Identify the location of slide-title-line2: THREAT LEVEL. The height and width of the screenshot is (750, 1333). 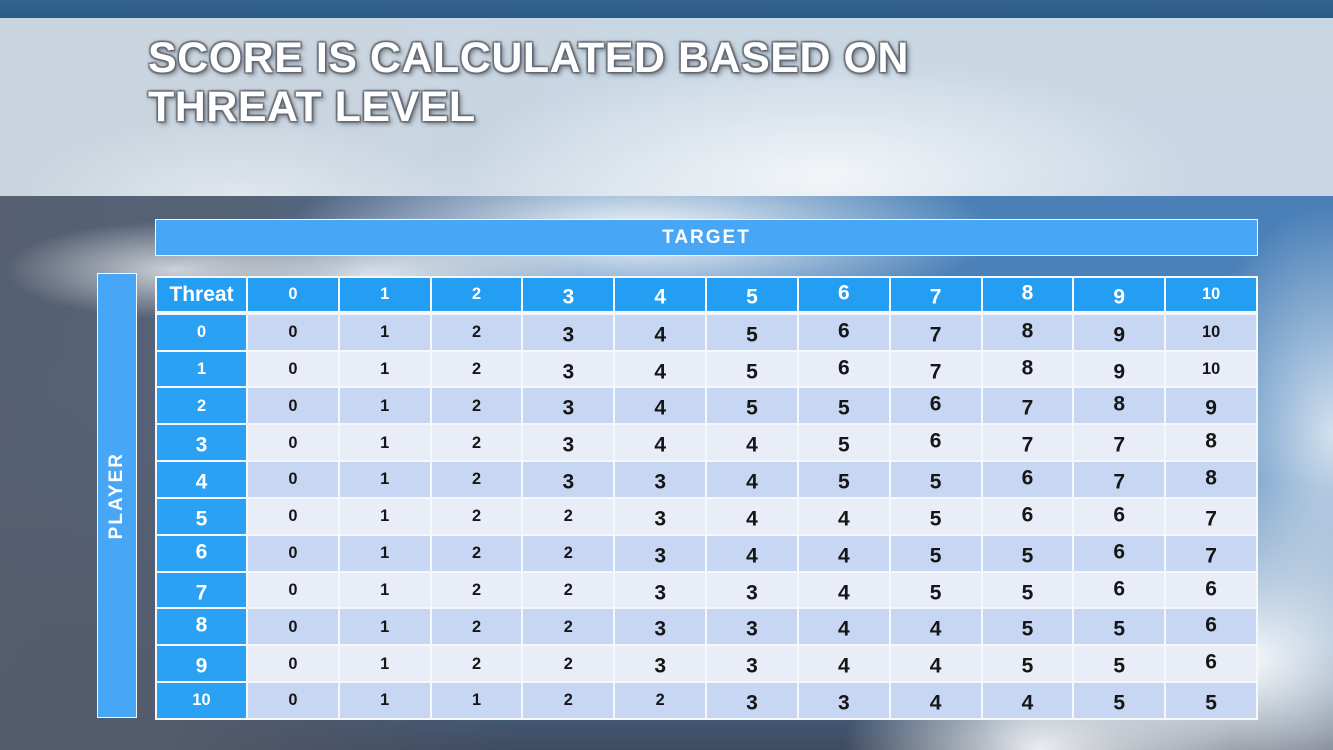
(312, 107).